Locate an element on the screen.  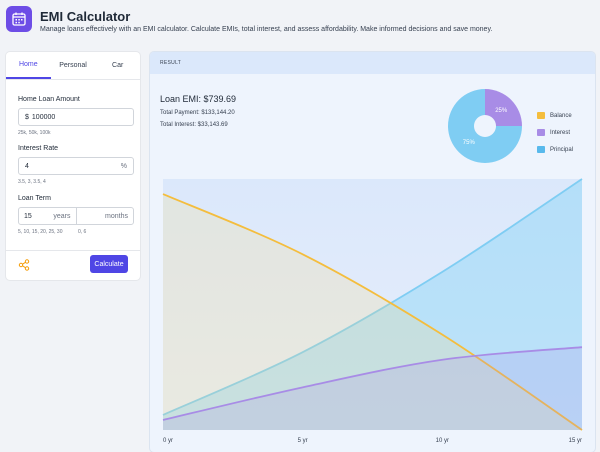
x-tick-label: 5 yr is located at coordinates (303, 441).